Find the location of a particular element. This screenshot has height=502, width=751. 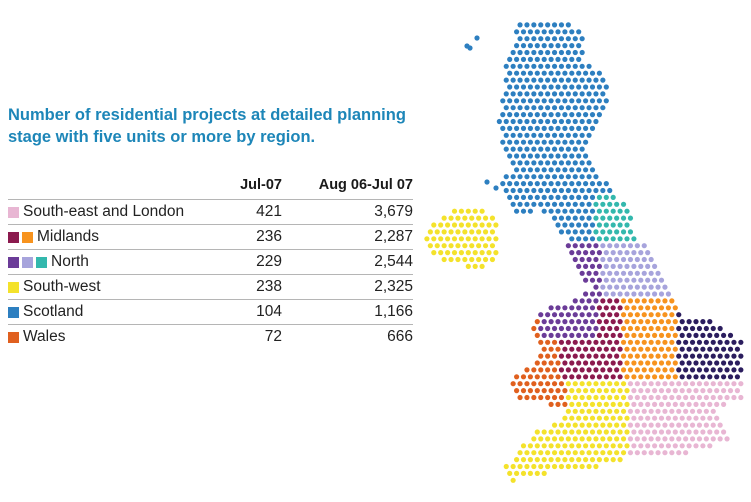

region-label: Midlands is located at coordinates (68, 236).